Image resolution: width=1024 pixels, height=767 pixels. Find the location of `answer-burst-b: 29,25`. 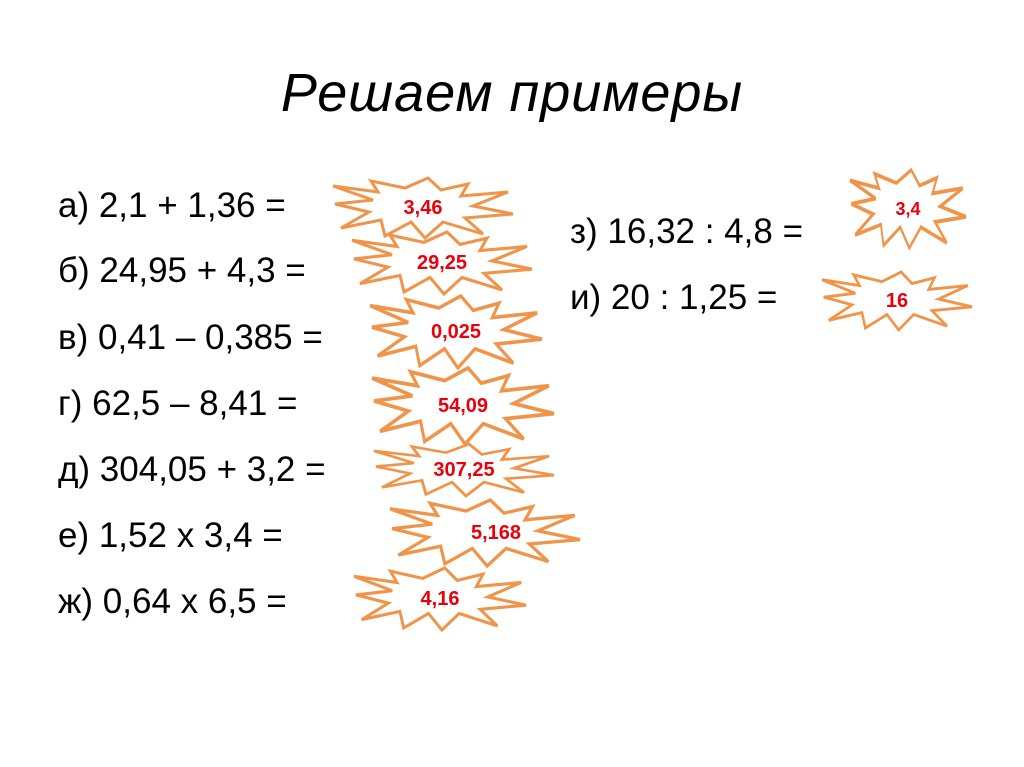

answer-burst-b: 29,25 is located at coordinates (442, 263).